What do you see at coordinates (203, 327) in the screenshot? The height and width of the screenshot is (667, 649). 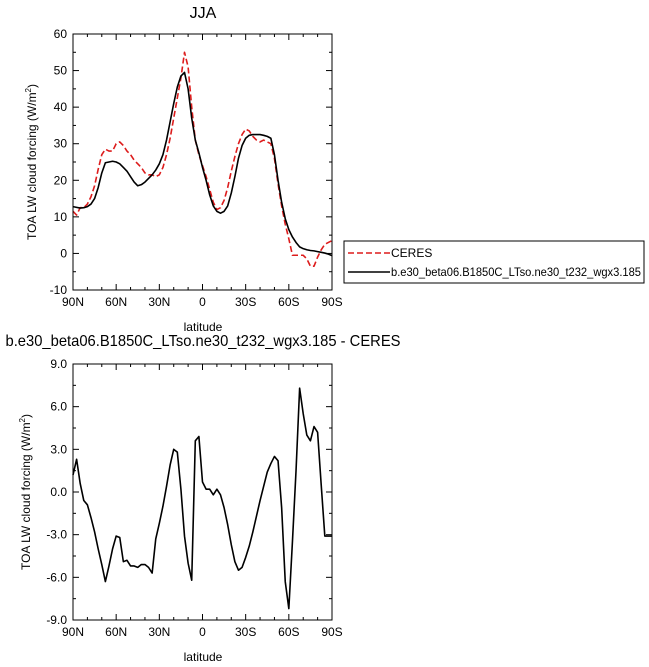 I see `panel-top-xlabel: latitude` at bounding box center [203, 327].